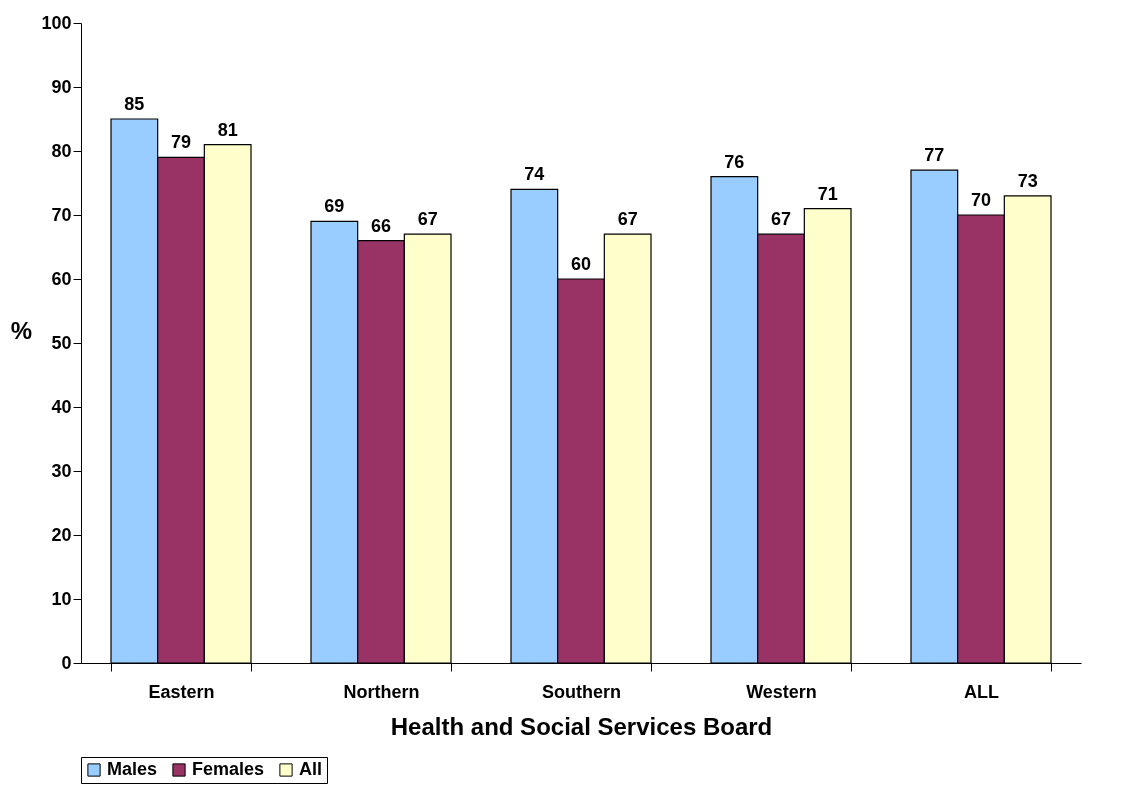 The image size is (1129, 805). Describe the element at coordinates (827, 193) in the screenshot. I see `data-label: 71` at that location.